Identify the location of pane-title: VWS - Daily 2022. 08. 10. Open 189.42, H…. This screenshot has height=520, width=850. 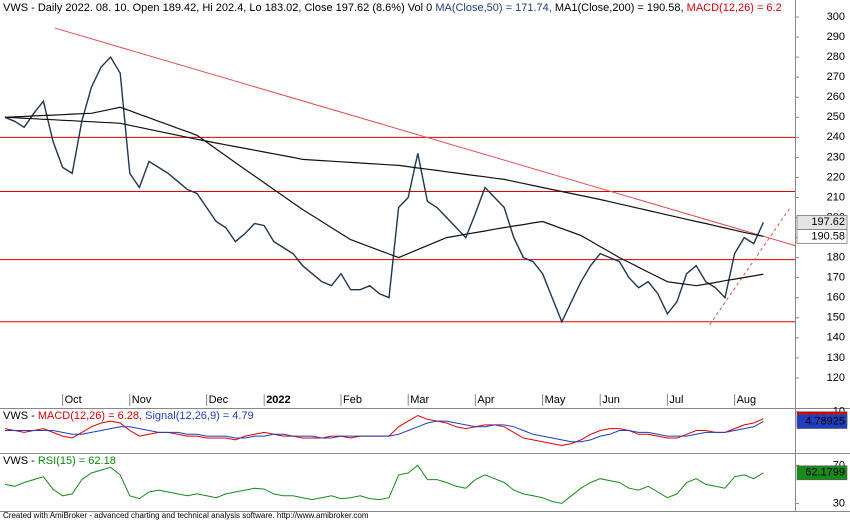
(392, 8).